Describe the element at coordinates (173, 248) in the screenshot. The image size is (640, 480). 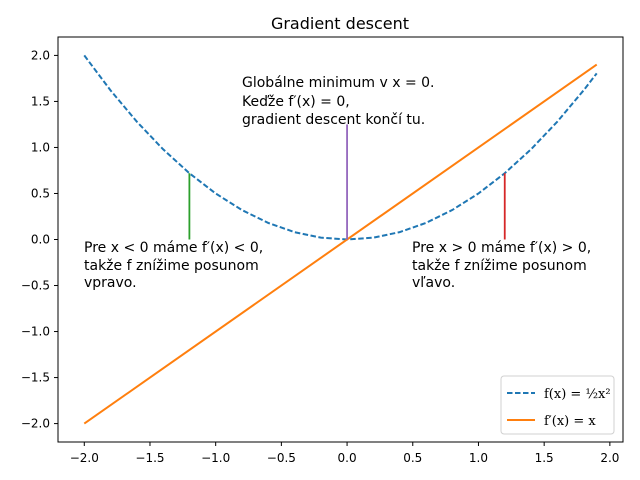
I see `annotation-left-line-1: Pre x < 0 máme f′(x) < 0,` at that location.